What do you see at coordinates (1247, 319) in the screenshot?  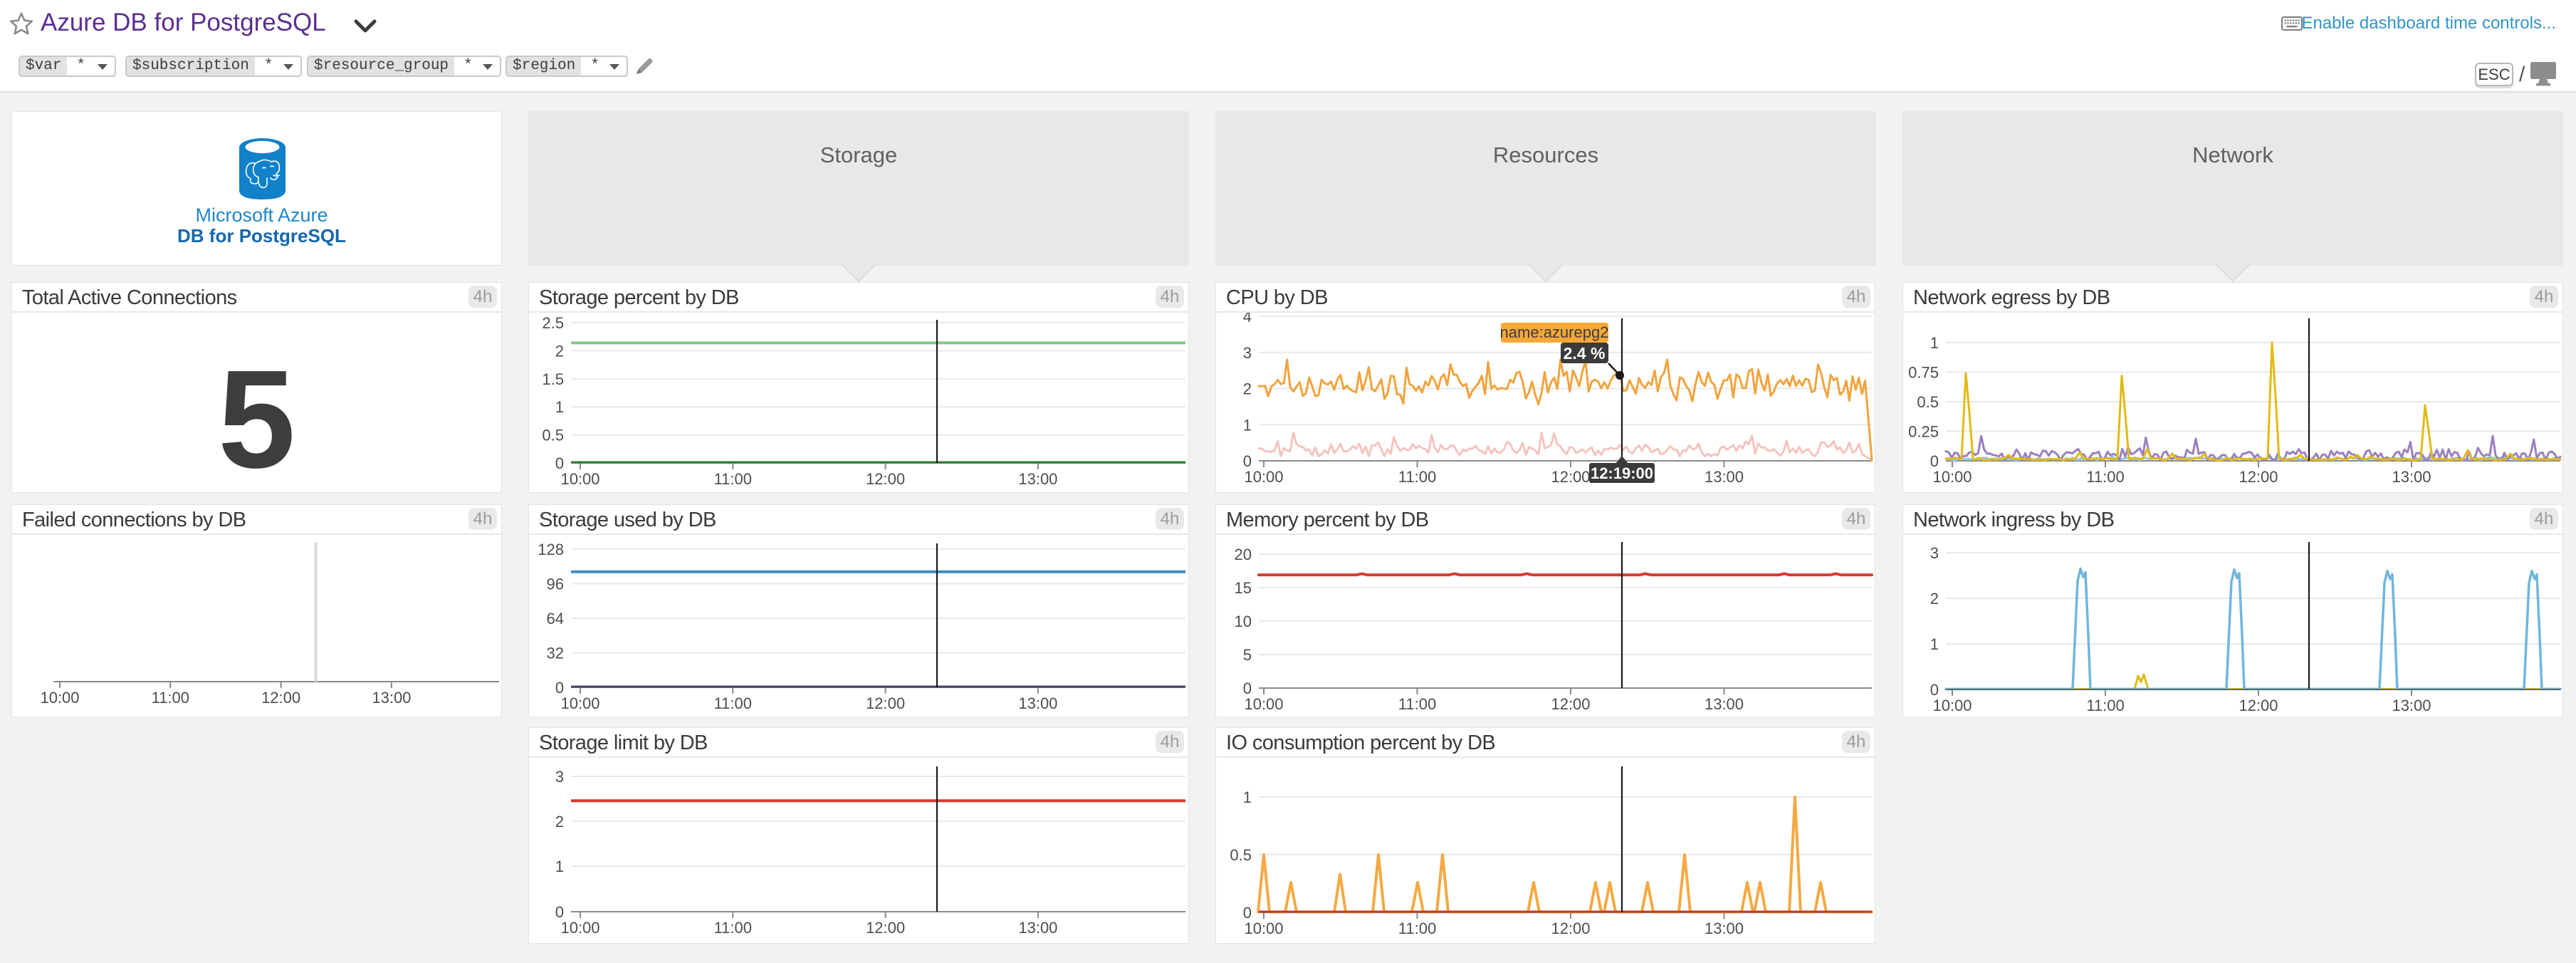 I see `svg-text: 4` at bounding box center [1247, 319].